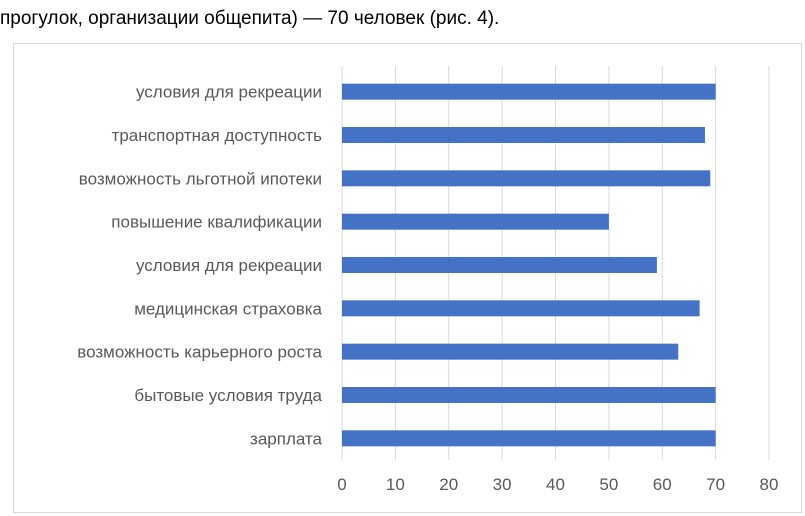  Describe the element at coordinates (555, 484) in the screenshot. I see `x-tick-label: 40` at that location.